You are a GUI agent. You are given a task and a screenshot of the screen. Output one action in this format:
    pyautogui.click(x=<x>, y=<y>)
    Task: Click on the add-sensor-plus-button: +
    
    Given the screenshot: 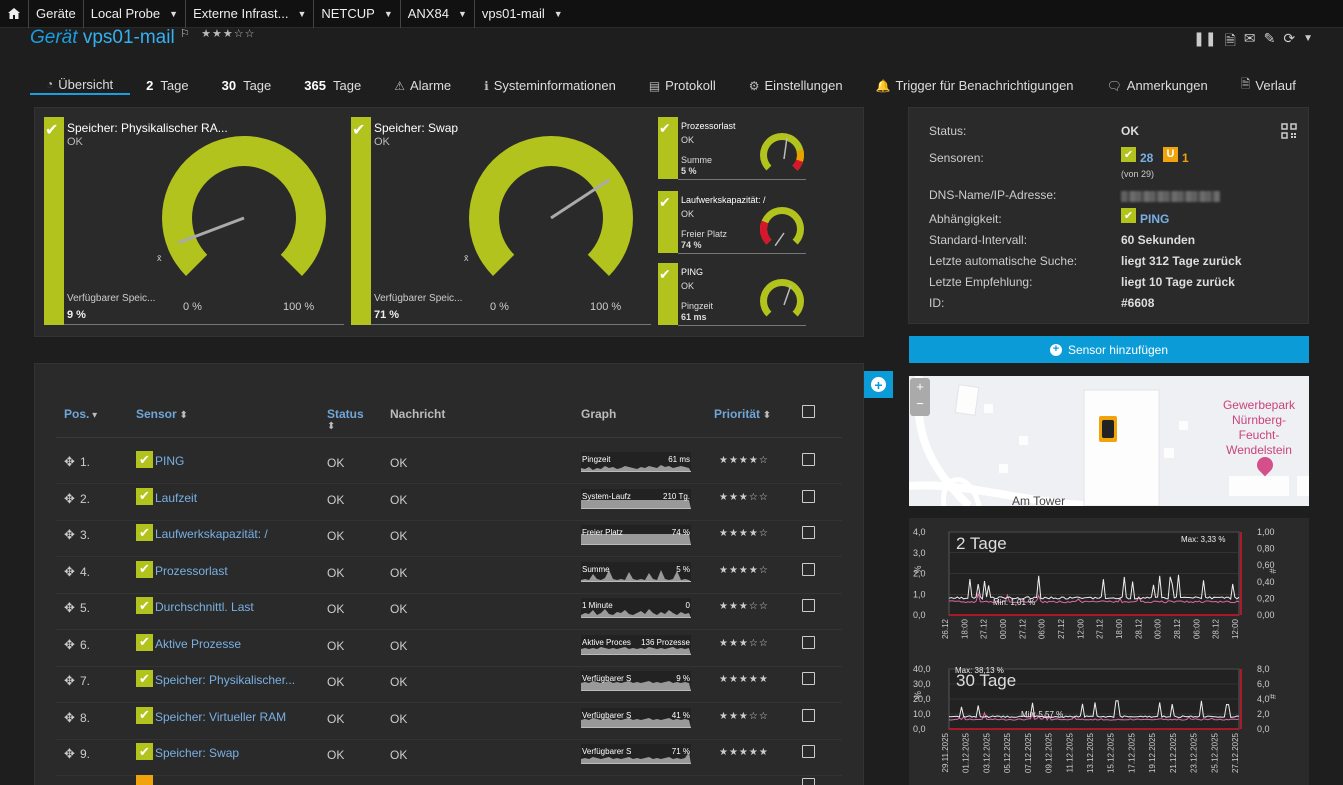 What is the action you would take?
    pyautogui.click(x=878, y=384)
    